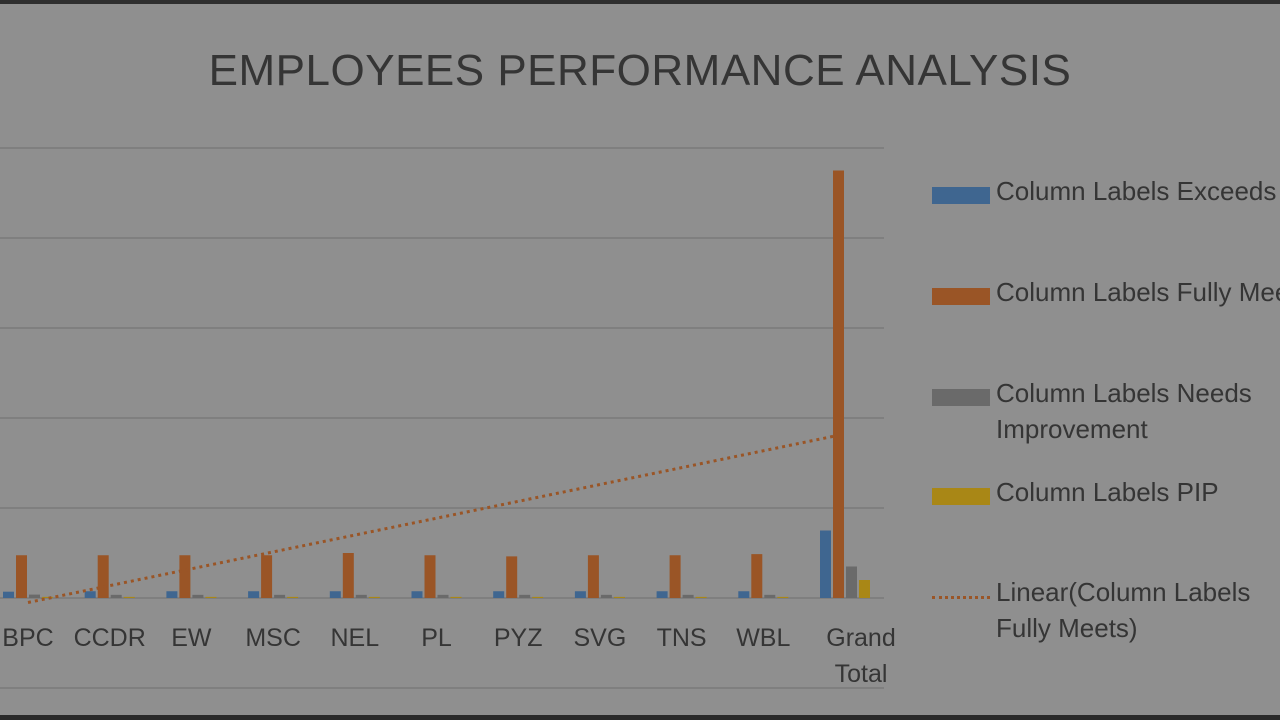  Describe the element at coordinates (640, 717) in the screenshot. I see `bottom-edge` at that location.